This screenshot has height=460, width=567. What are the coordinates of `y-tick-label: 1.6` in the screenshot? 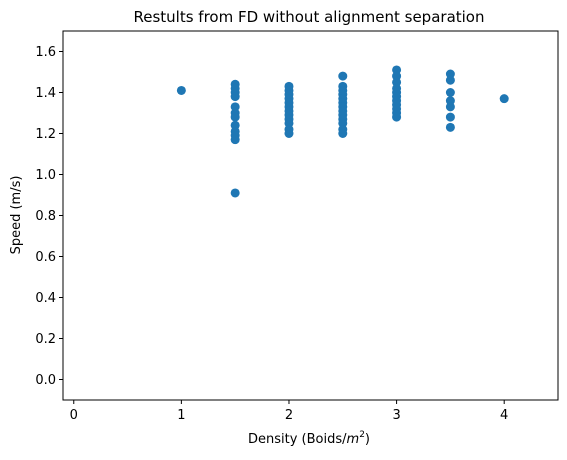 It's located at (45, 52).